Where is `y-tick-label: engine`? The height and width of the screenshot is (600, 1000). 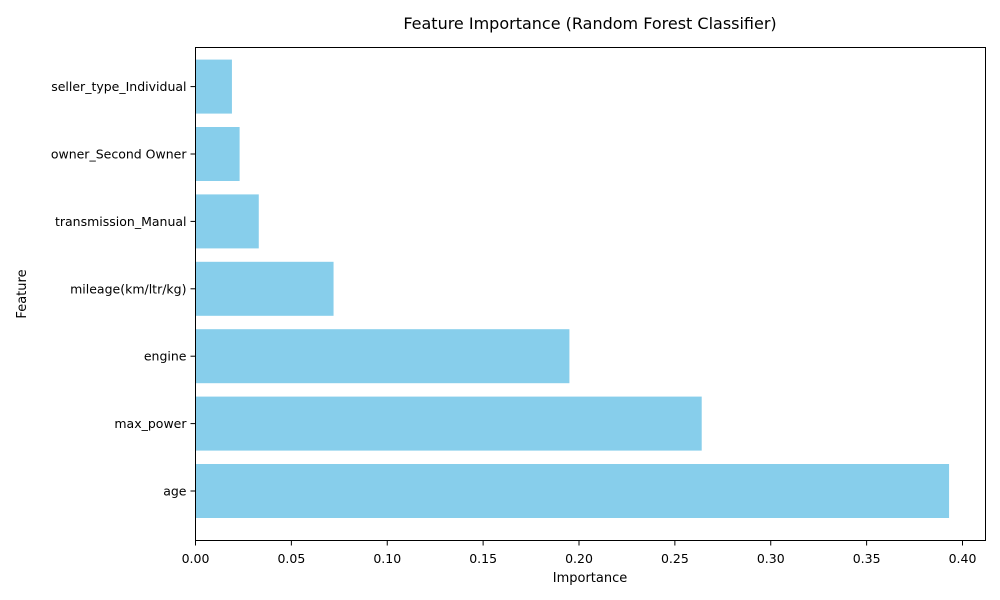 y-tick-label: engine is located at coordinates (165, 356).